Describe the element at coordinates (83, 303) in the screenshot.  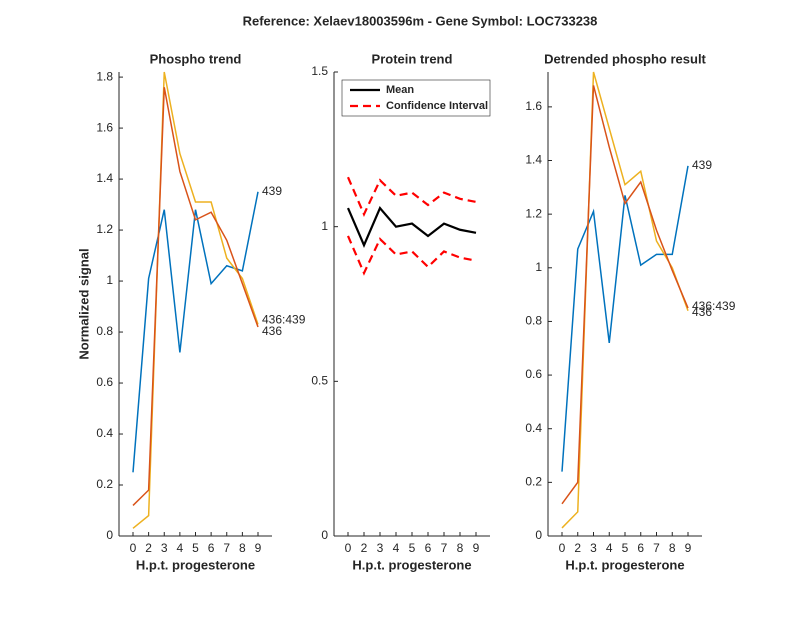
I see `y-axis-label: Normalized signal` at that location.